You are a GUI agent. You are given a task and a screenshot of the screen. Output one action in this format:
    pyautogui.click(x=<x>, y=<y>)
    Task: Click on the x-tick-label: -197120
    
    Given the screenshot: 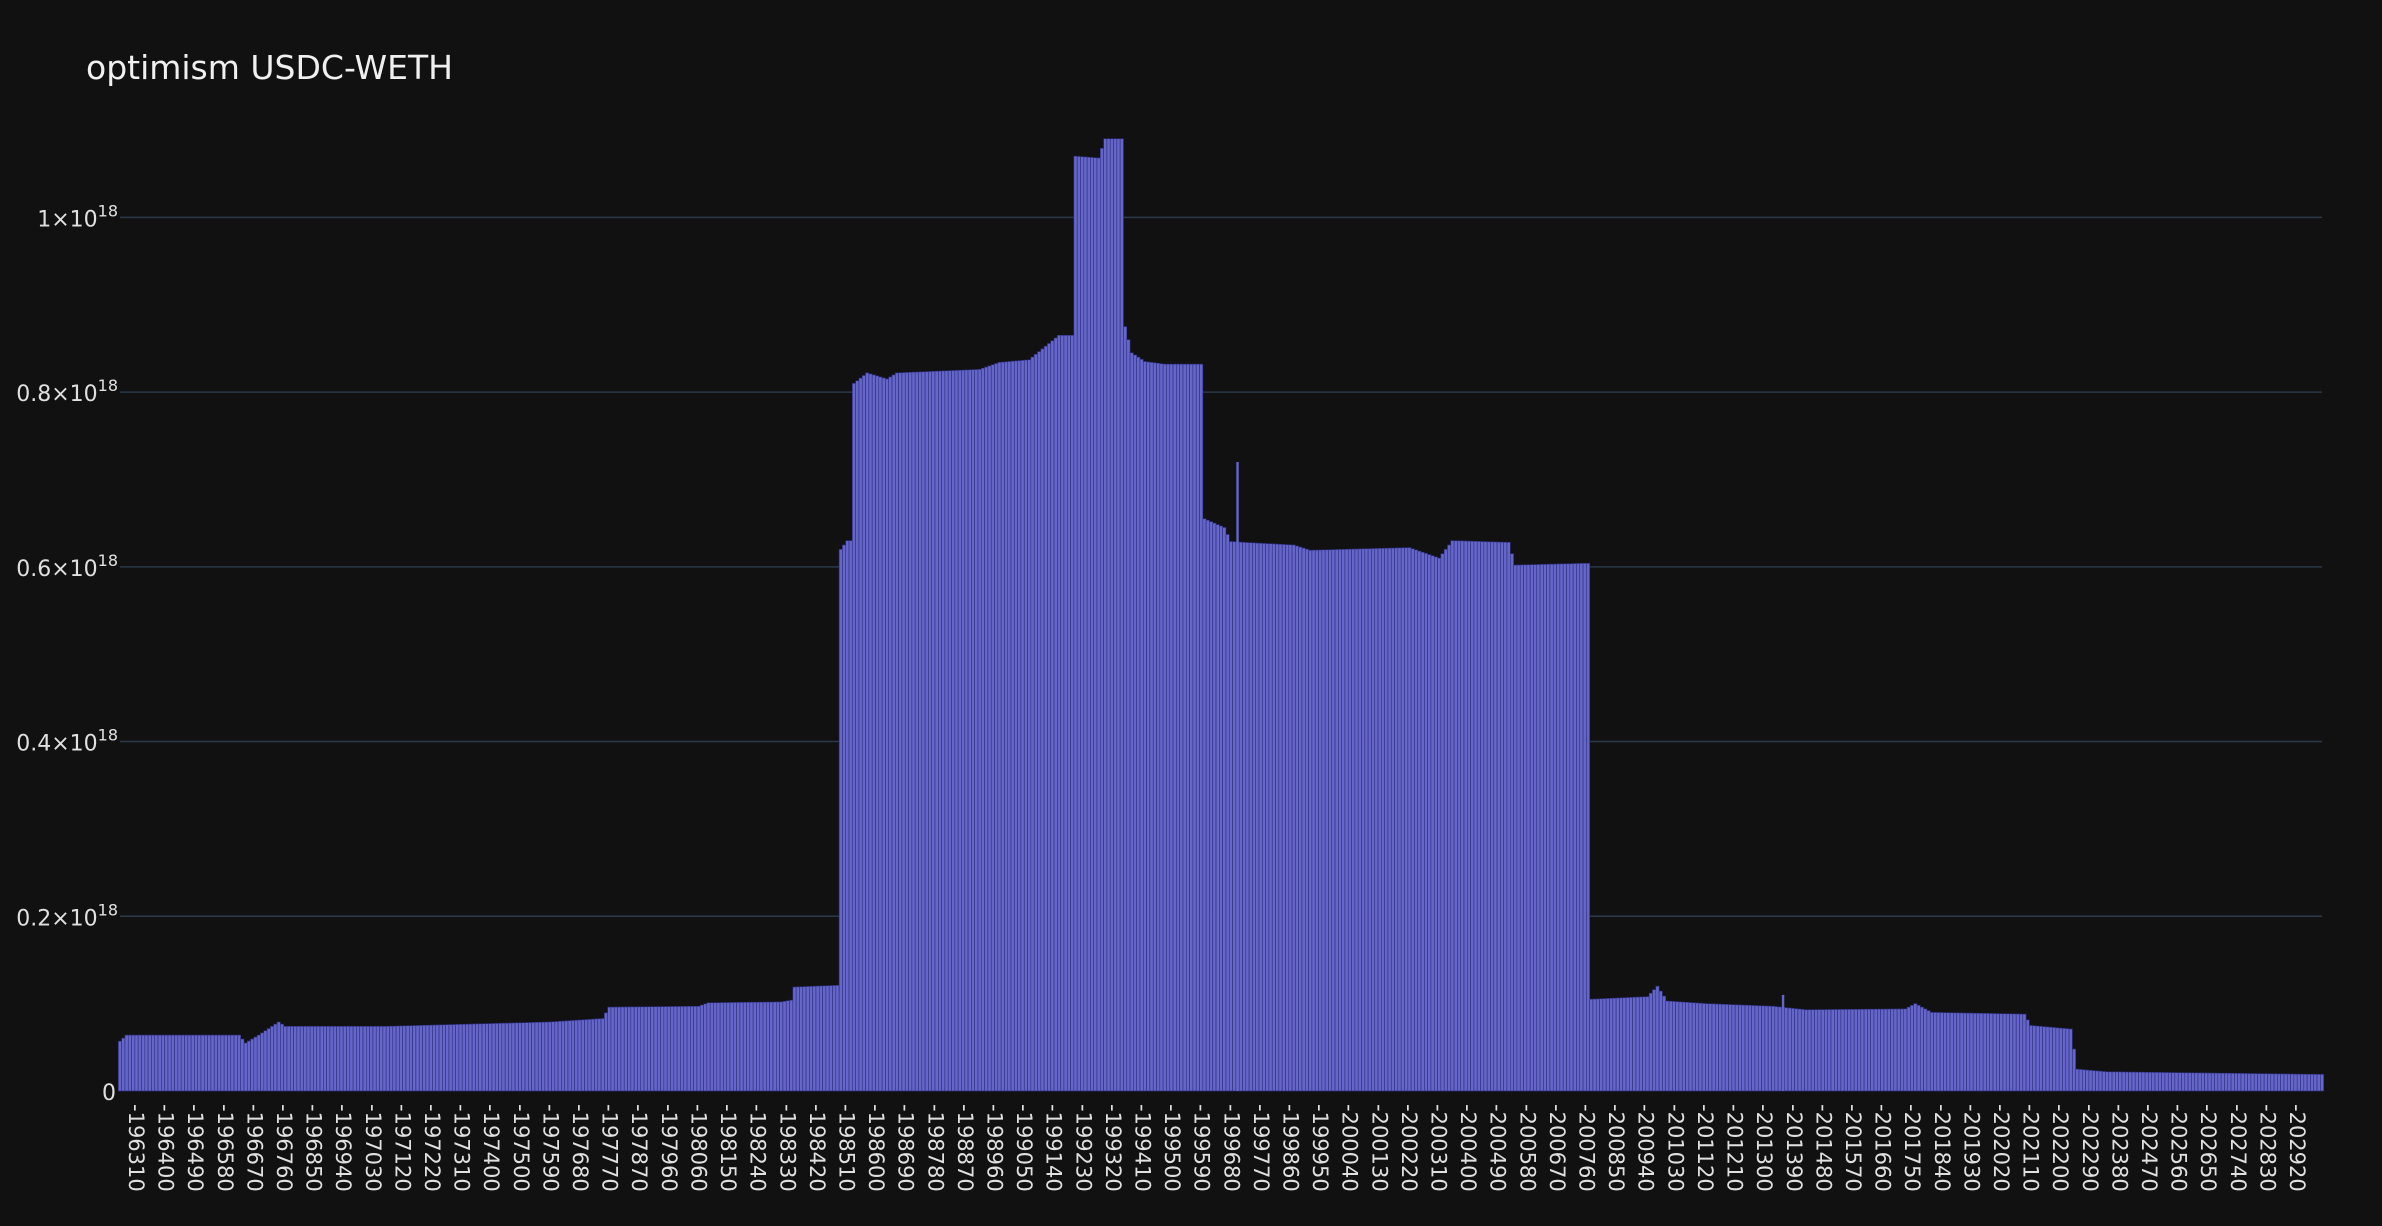 What is the action you would take?
    pyautogui.click(x=402, y=1148)
    